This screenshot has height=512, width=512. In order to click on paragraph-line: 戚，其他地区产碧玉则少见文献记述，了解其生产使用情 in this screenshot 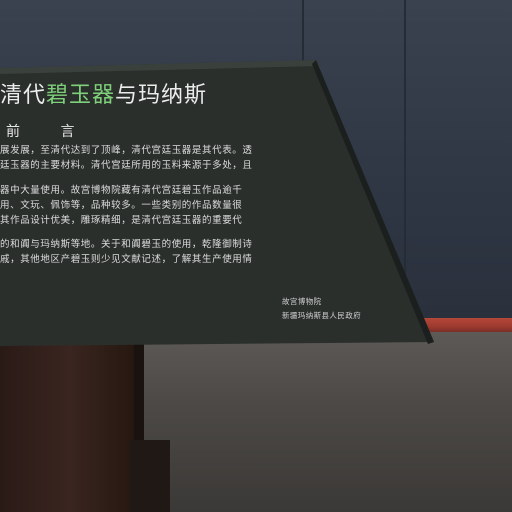, I will do `click(126, 259)`.